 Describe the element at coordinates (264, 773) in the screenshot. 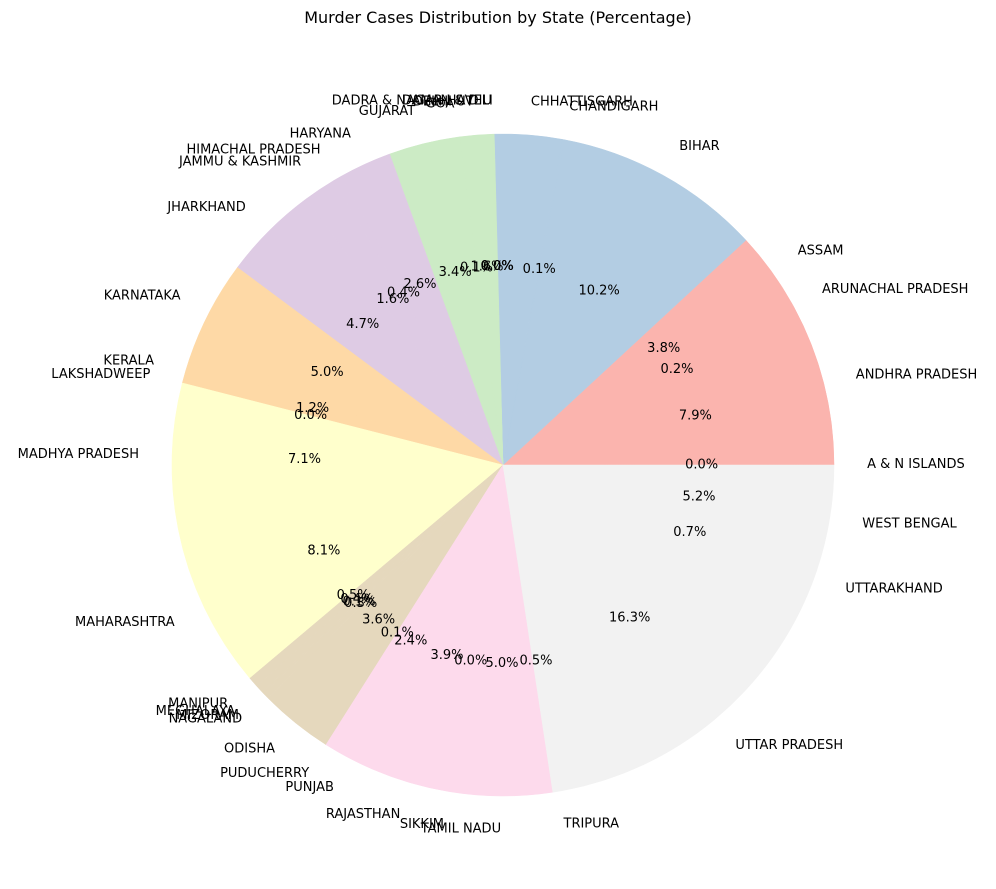

I see `slice-label: PUDUCHERRY` at that location.